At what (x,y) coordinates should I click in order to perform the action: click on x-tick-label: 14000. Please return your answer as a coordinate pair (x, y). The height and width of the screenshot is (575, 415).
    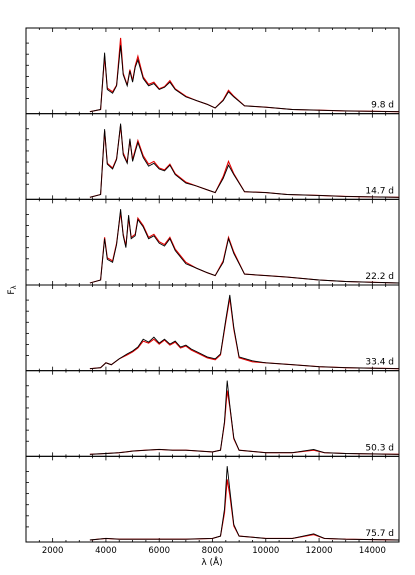
    Looking at the image, I should click on (372, 551).